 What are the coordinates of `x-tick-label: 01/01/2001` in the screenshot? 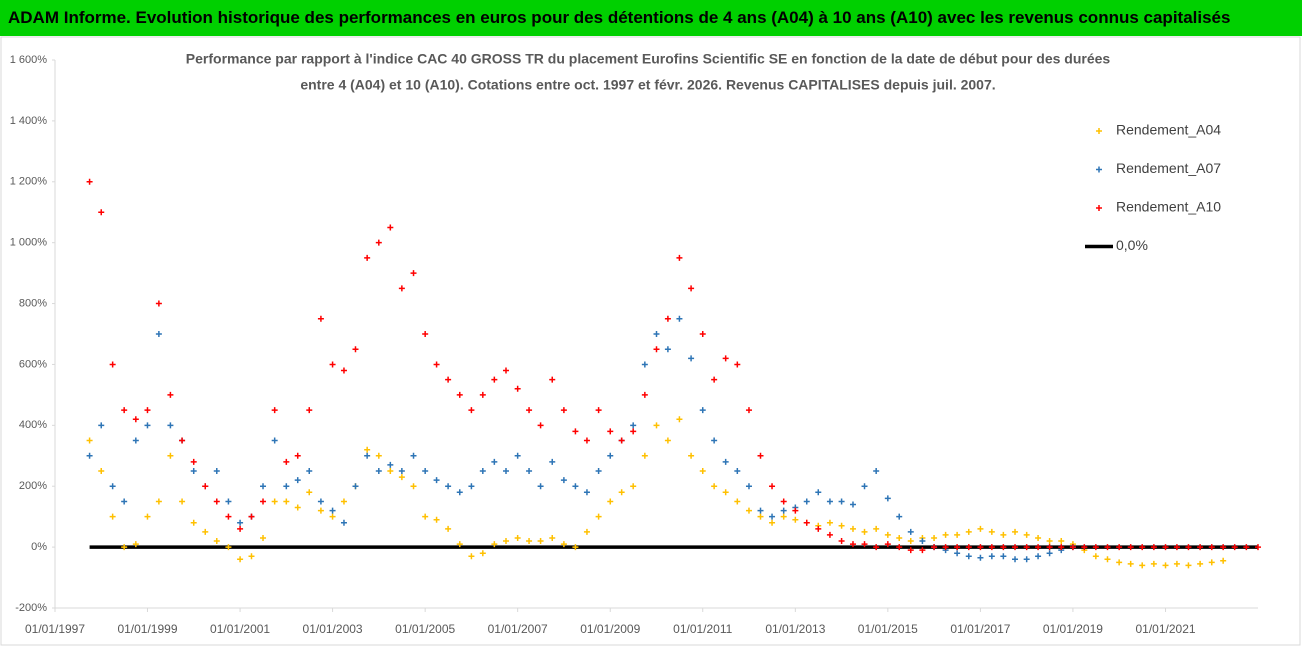 It's located at (240, 629).